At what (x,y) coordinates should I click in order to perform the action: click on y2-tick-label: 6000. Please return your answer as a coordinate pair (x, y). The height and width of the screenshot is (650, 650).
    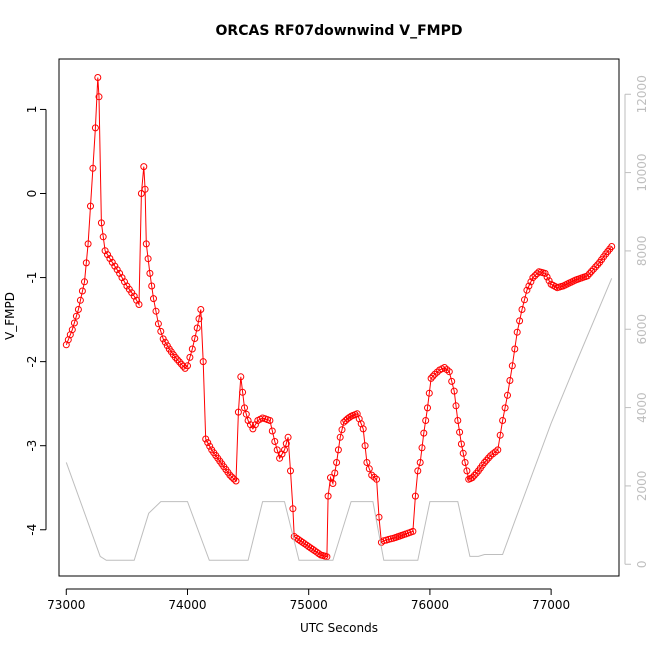
    Looking at the image, I should click on (642, 329).